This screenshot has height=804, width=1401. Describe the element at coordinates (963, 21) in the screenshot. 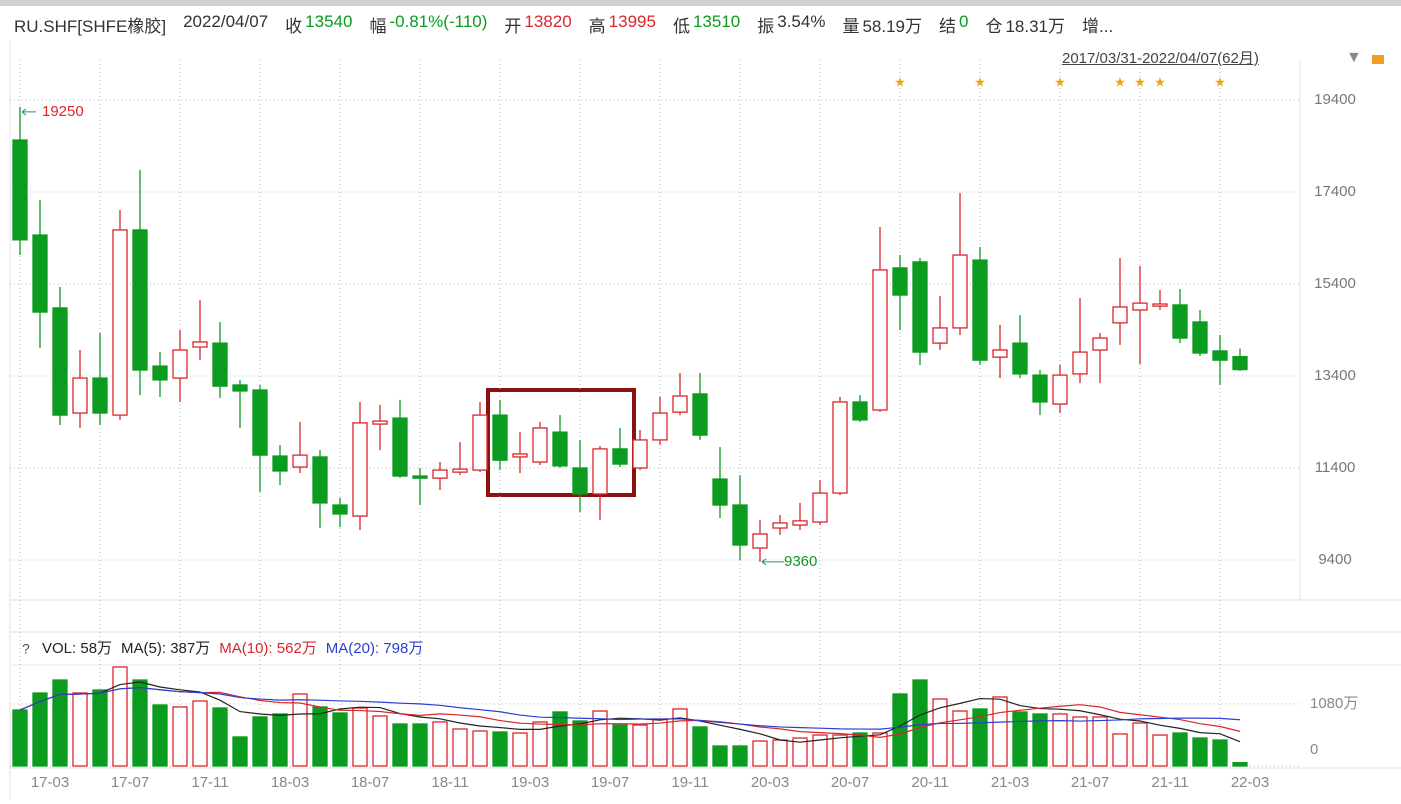

I see `header-value: 0` at that location.